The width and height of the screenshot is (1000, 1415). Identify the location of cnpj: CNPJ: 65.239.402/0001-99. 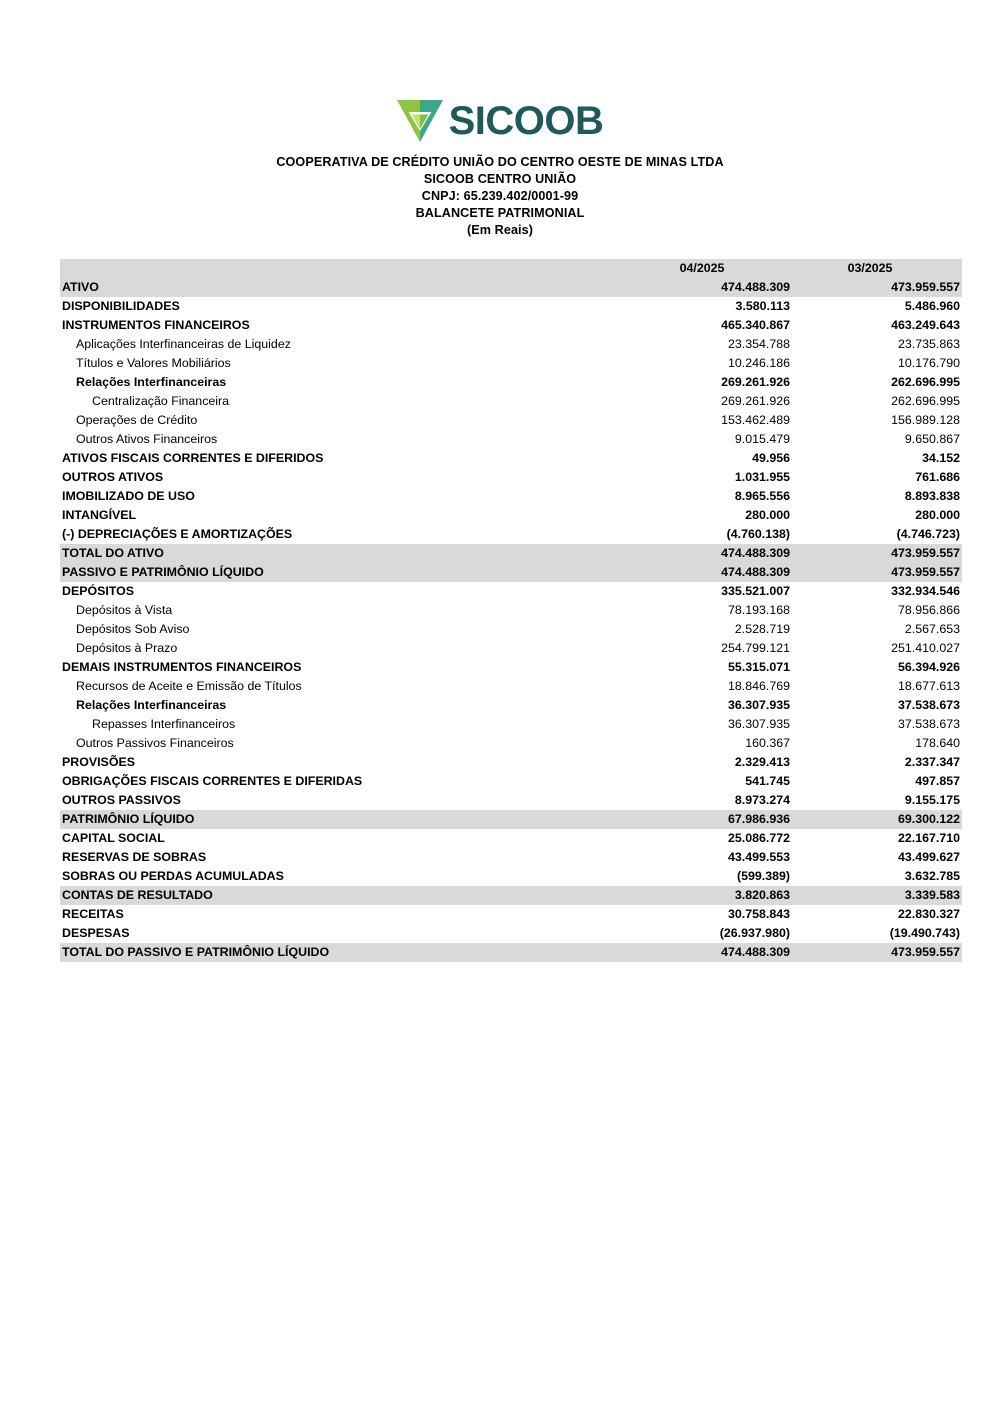
(500, 196).